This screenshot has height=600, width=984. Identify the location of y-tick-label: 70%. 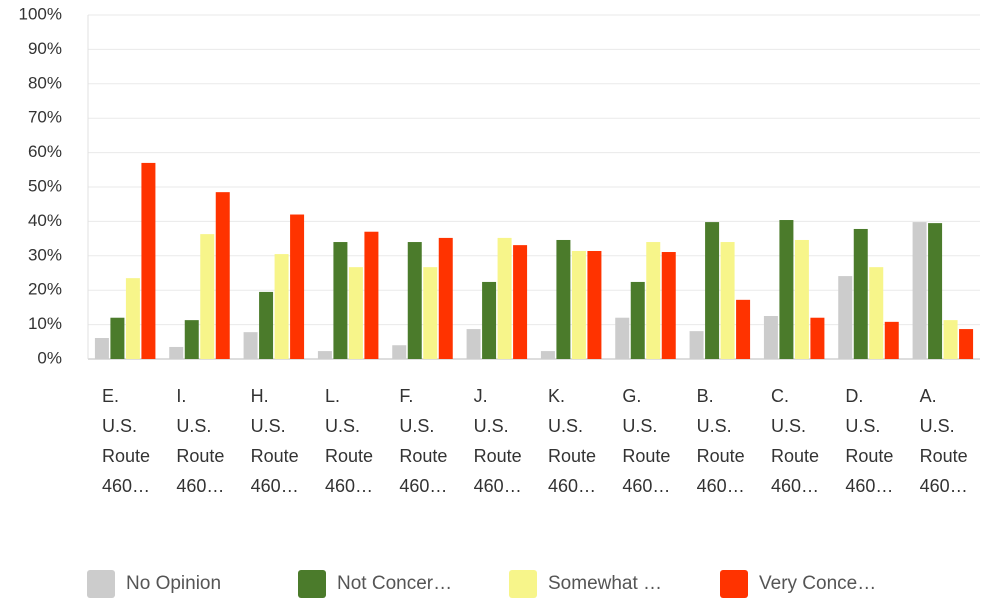
(45, 117).